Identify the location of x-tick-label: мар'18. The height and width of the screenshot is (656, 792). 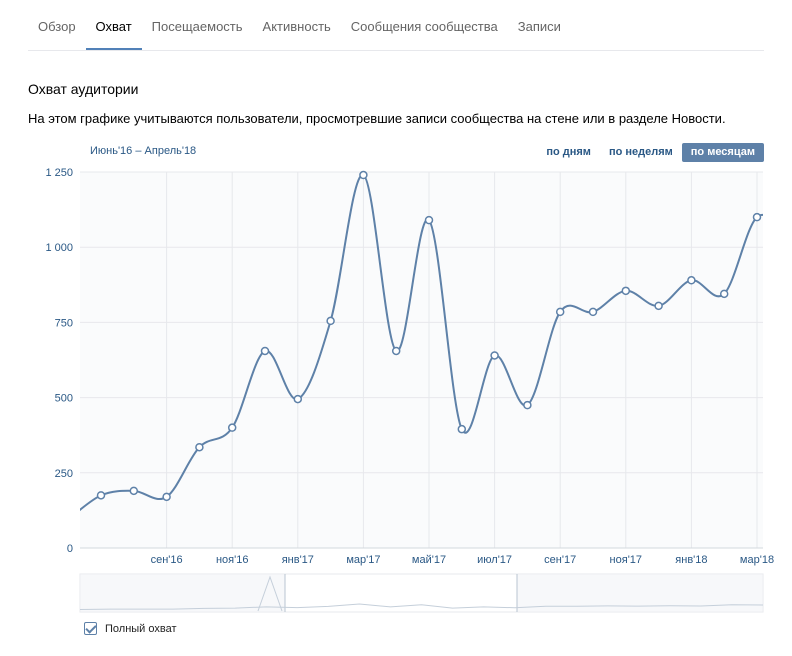
(757, 560).